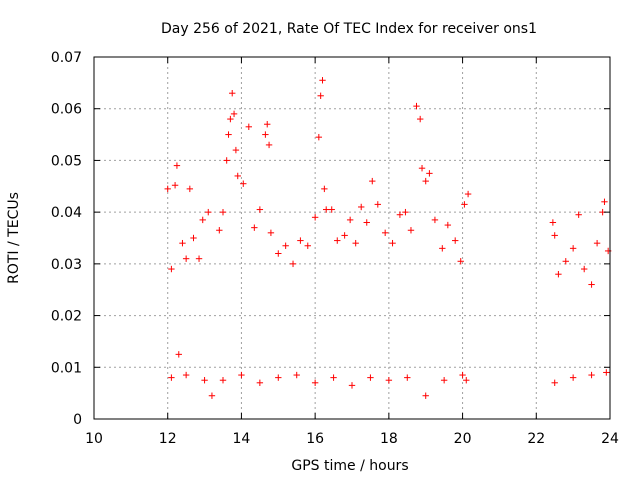 The image size is (640, 480). Describe the element at coordinates (94, 439) in the screenshot. I see `x-tick-label: 10` at that location.